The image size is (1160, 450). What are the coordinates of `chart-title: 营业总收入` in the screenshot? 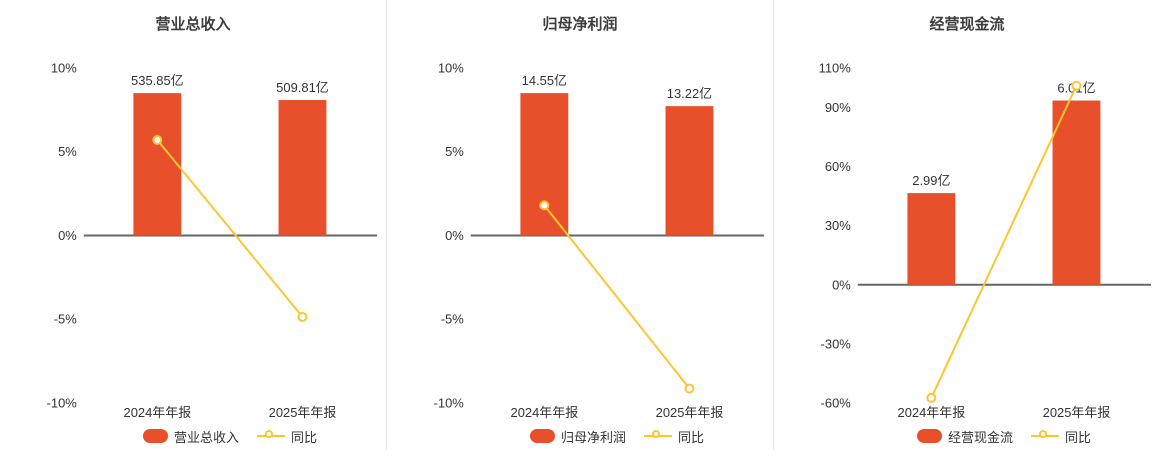 It's located at (193, 24).